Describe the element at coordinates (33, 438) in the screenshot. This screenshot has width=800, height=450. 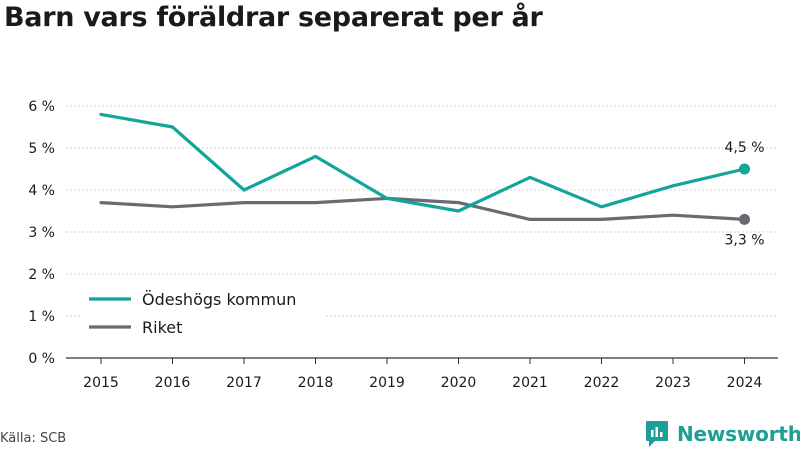
I see `source-note: Källa: SCB` at that location.